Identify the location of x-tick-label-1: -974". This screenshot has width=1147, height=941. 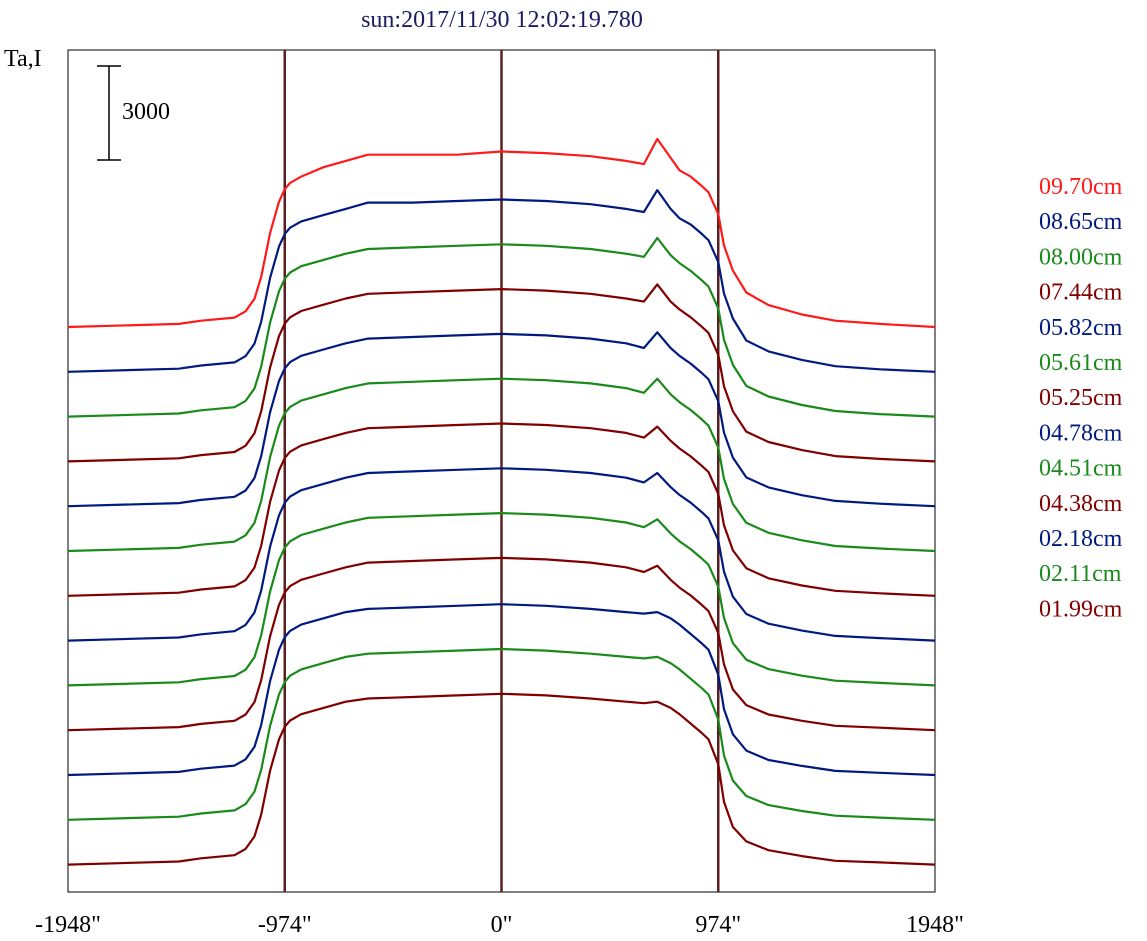
(285, 925).